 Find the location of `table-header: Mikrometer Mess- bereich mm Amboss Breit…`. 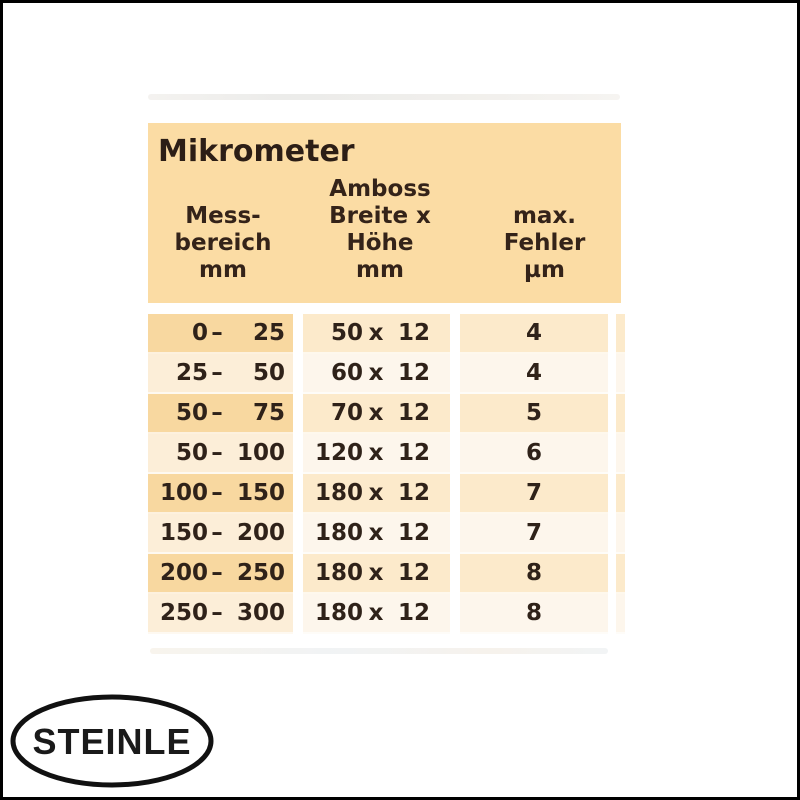

table-header: Mikrometer Mess- bereich mm Amboss Breit… is located at coordinates (384, 213).